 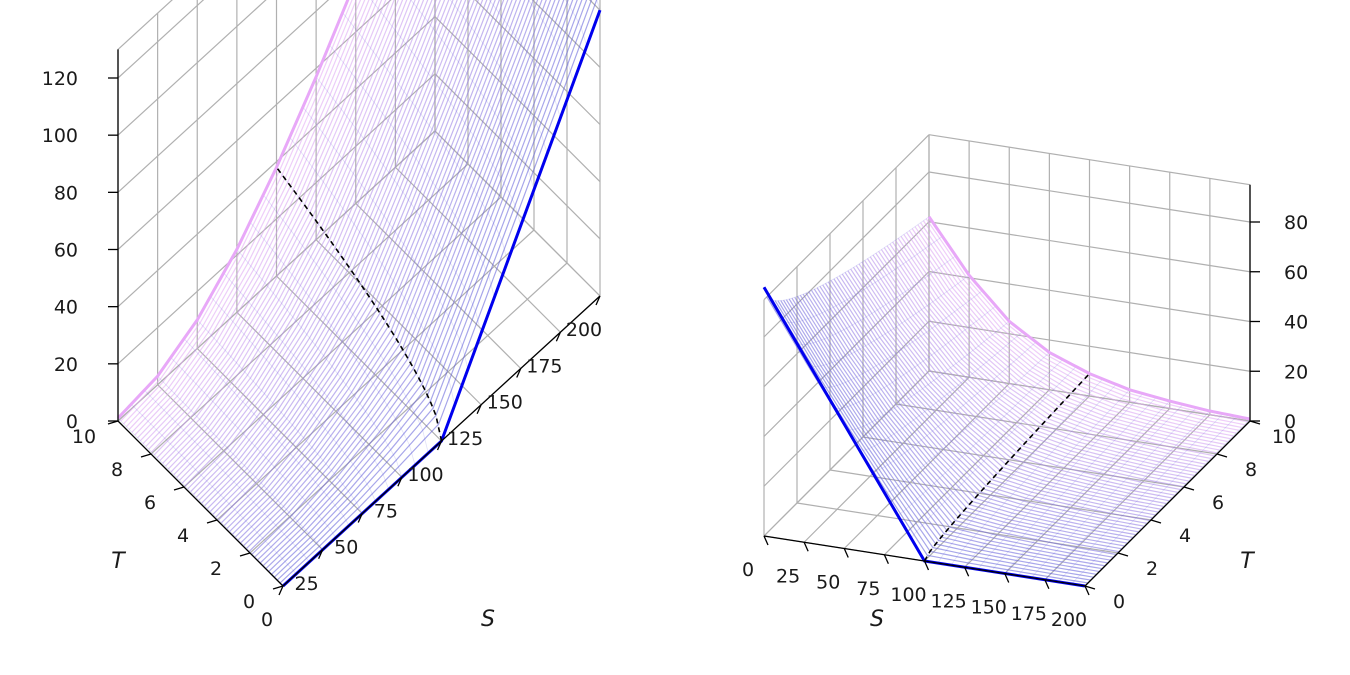 What do you see at coordinates (267, 620) in the screenshot?
I see `x-tick-label: 0` at bounding box center [267, 620].